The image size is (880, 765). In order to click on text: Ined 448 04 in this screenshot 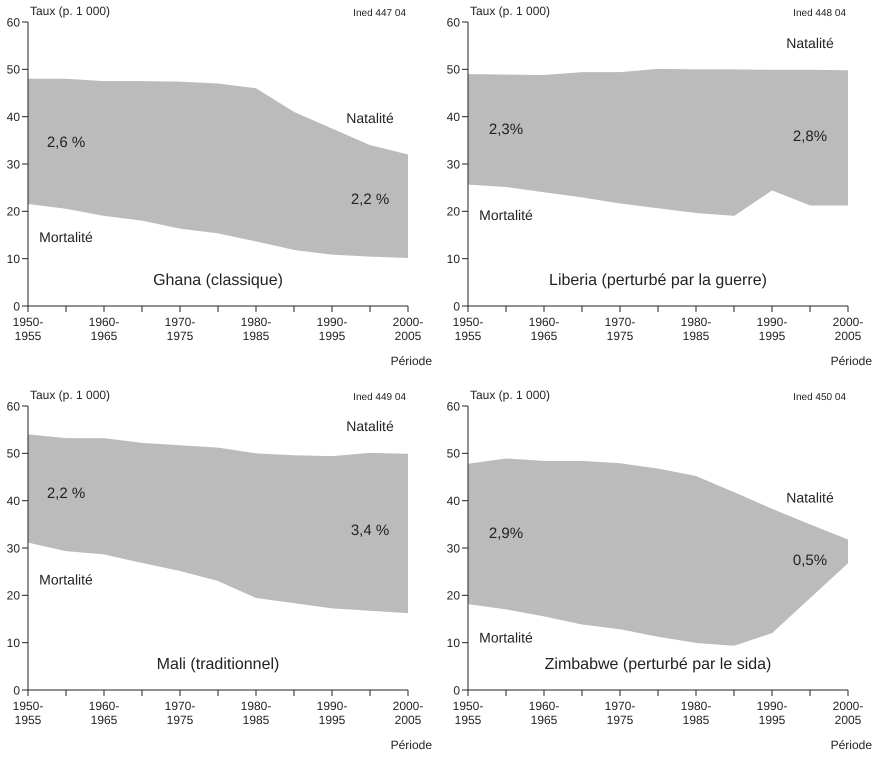, I will do `click(819, 13)`.